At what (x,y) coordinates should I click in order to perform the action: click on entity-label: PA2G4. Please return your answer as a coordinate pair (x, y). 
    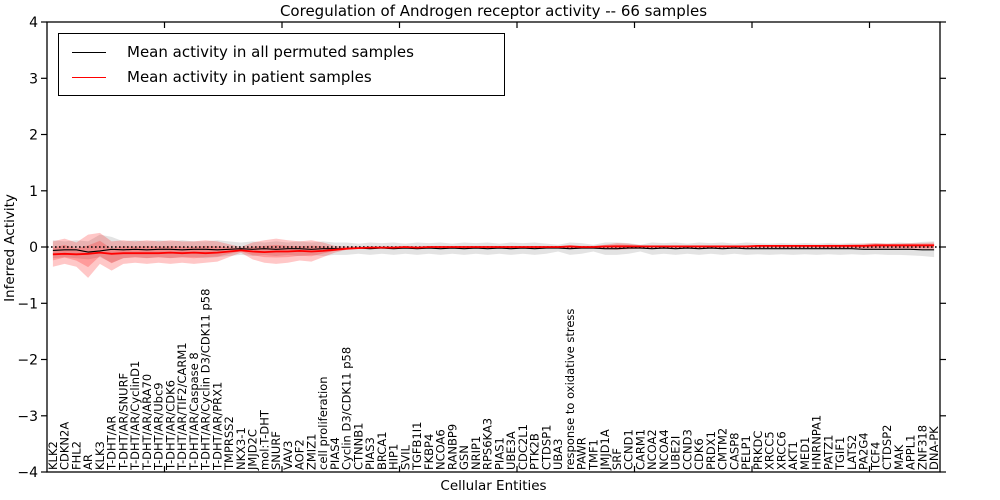
    Looking at the image, I should click on (864, 451).